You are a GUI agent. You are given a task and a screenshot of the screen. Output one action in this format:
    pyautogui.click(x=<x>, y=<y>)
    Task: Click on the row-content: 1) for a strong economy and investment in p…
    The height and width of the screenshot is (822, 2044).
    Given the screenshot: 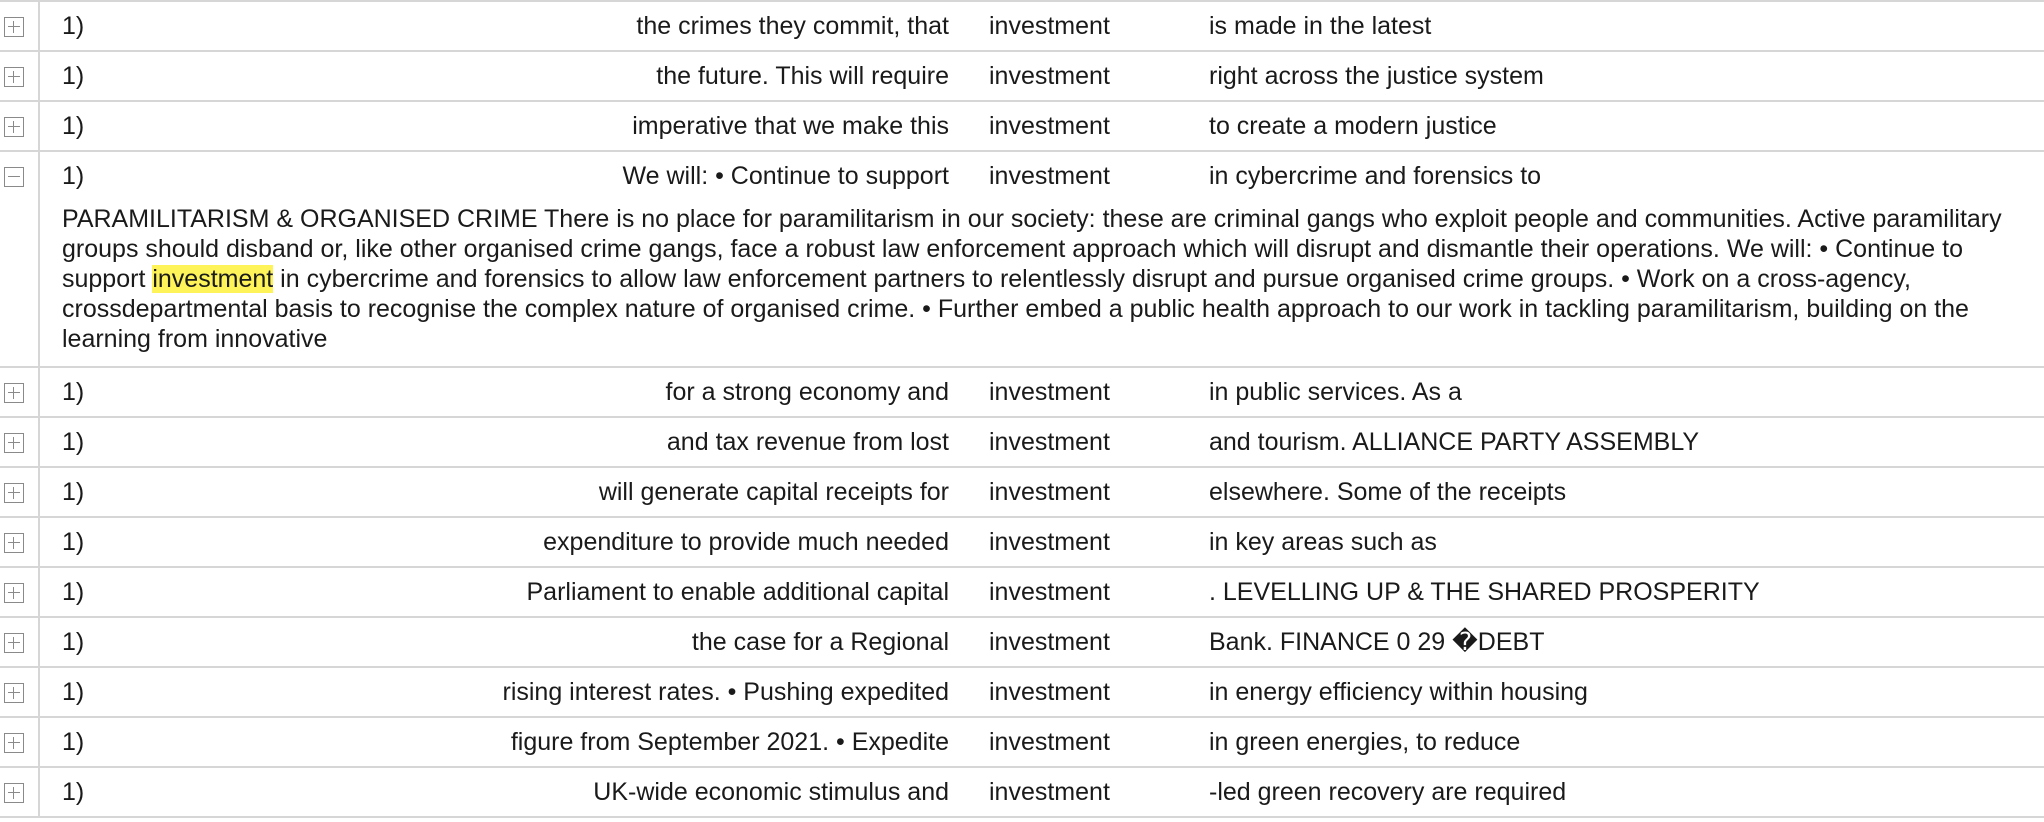 What is the action you would take?
    pyautogui.click(x=1042, y=392)
    